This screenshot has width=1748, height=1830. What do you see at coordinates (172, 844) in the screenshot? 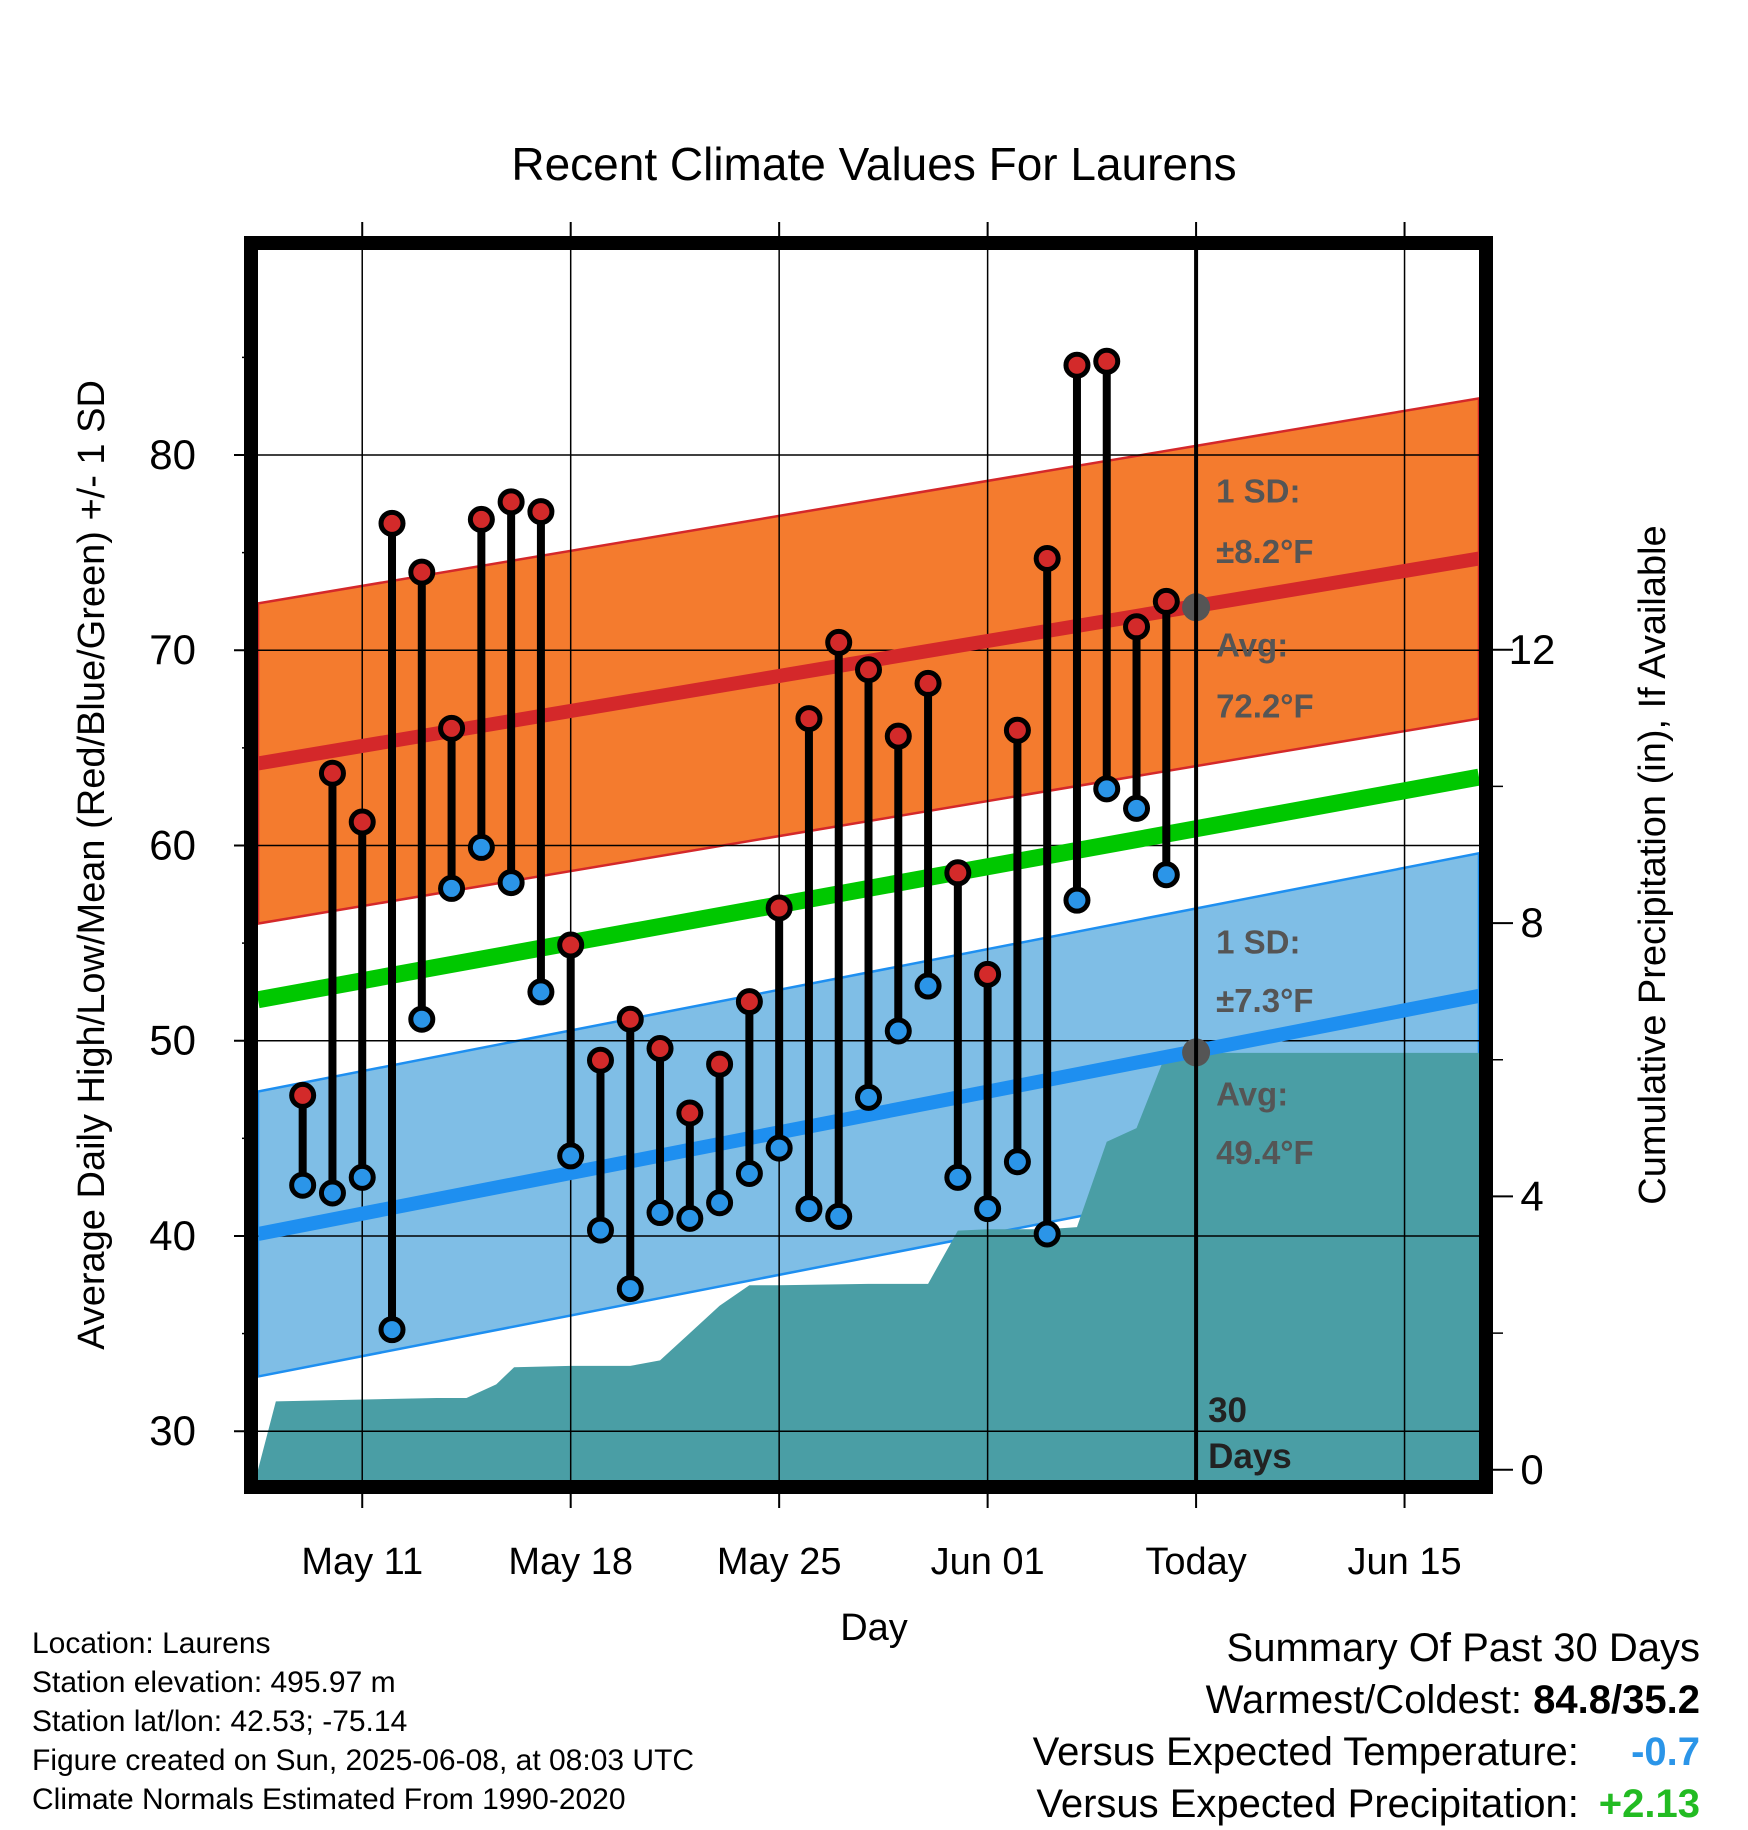
I see `y-tick-label: 60` at bounding box center [172, 844].